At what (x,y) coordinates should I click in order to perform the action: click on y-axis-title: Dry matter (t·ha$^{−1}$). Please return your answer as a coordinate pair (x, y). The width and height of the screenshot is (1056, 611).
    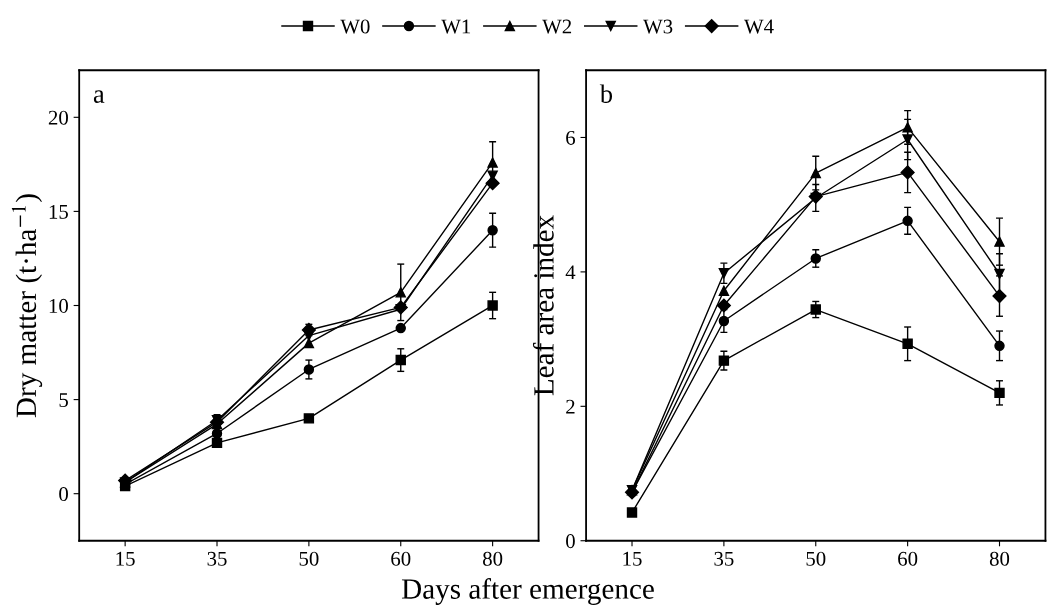
    Looking at the image, I should click on (27, 306).